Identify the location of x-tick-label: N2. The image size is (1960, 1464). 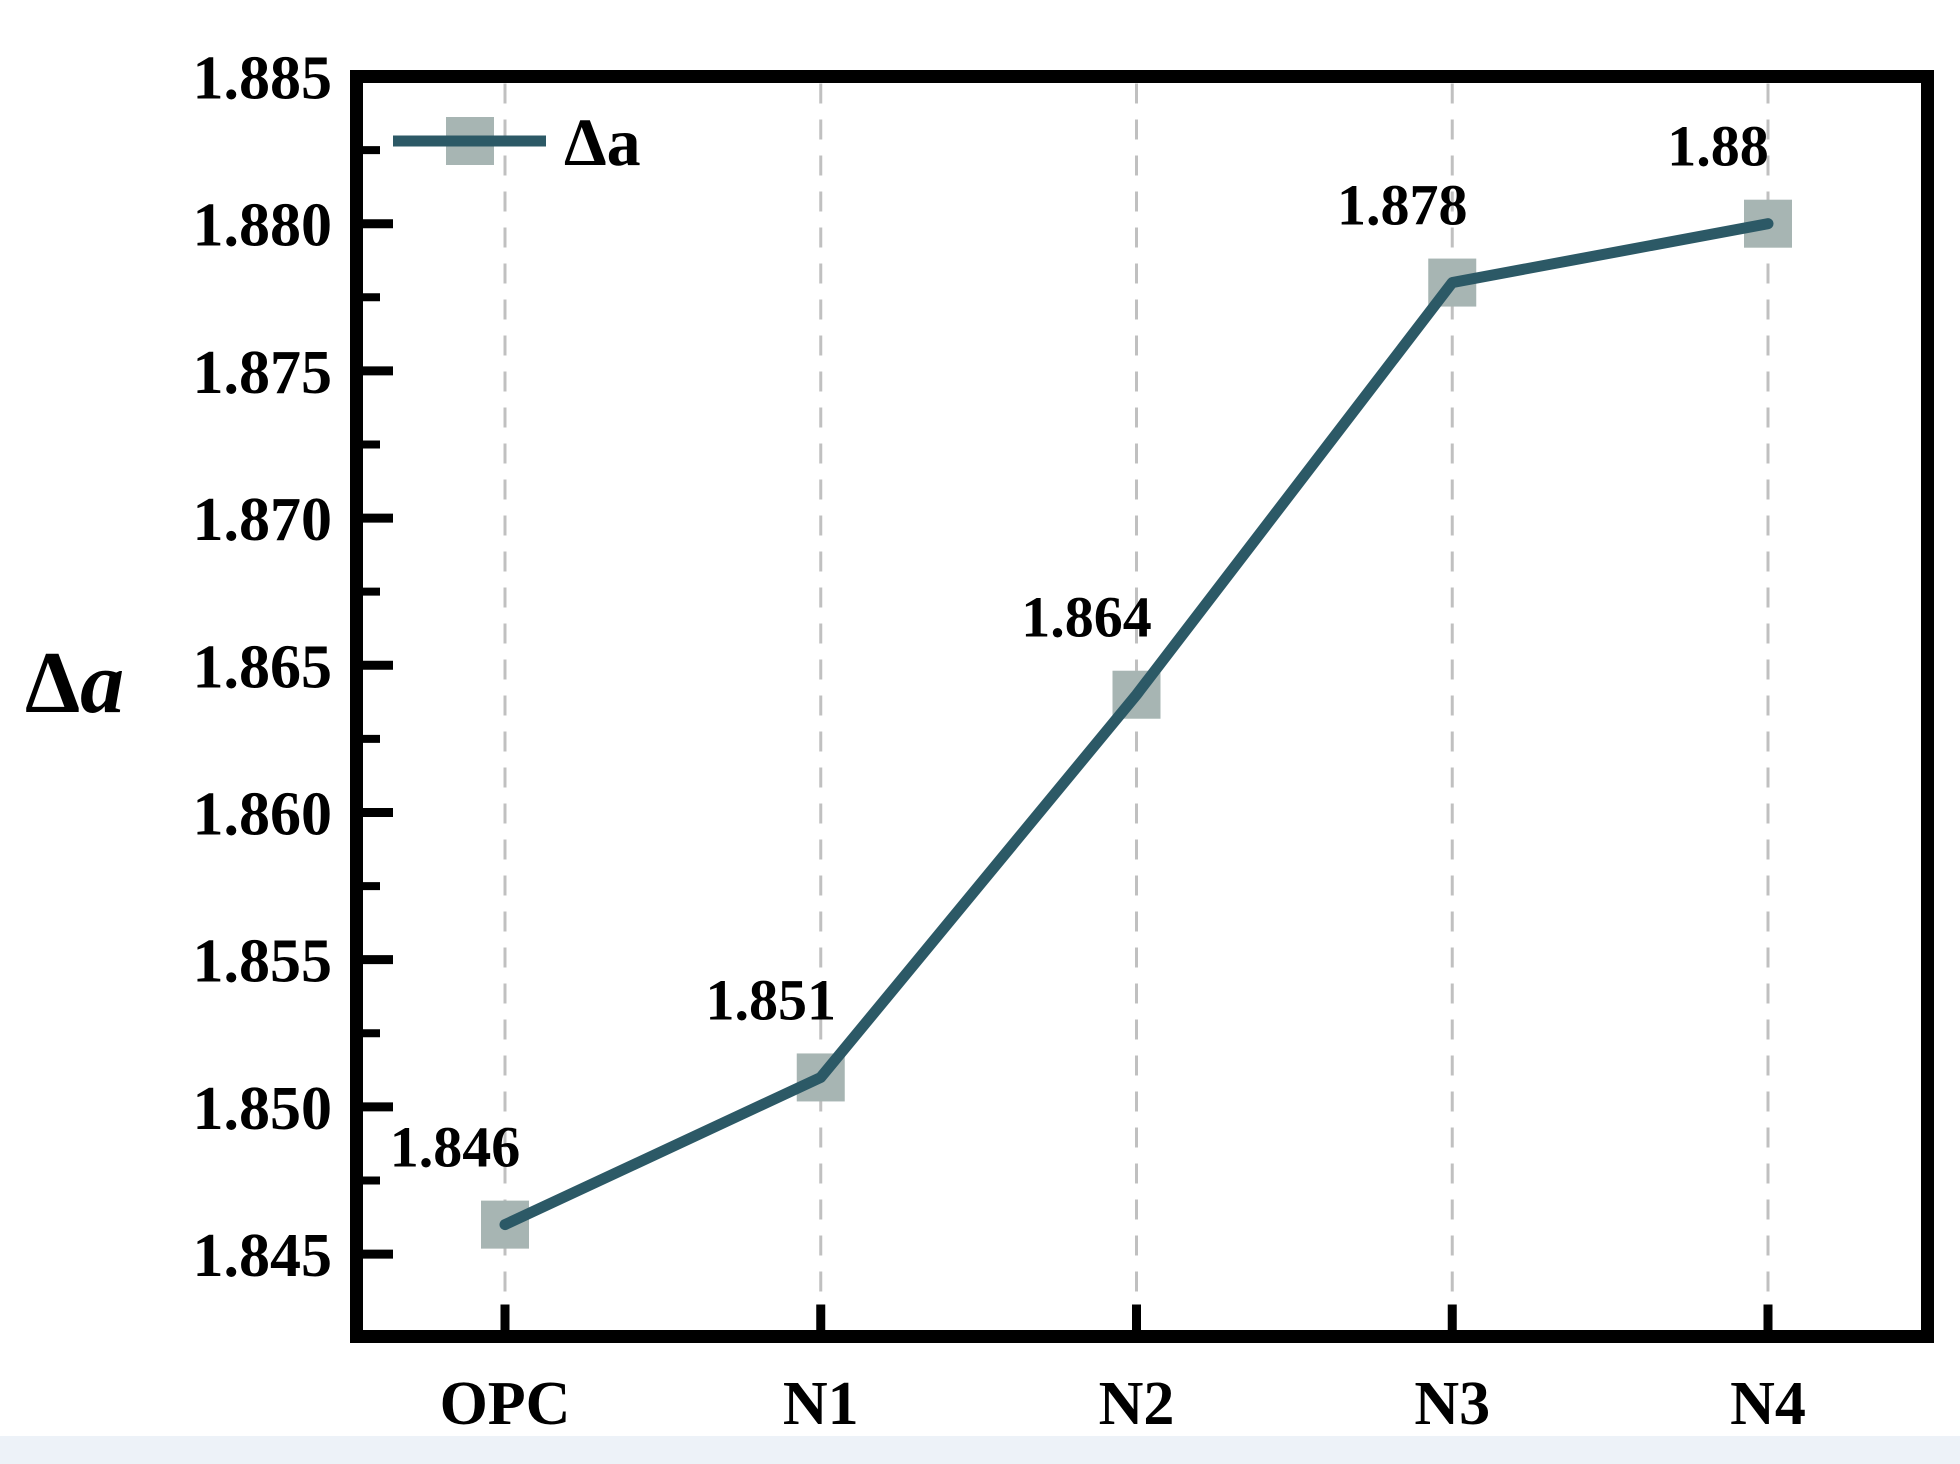
(1137, 1404).